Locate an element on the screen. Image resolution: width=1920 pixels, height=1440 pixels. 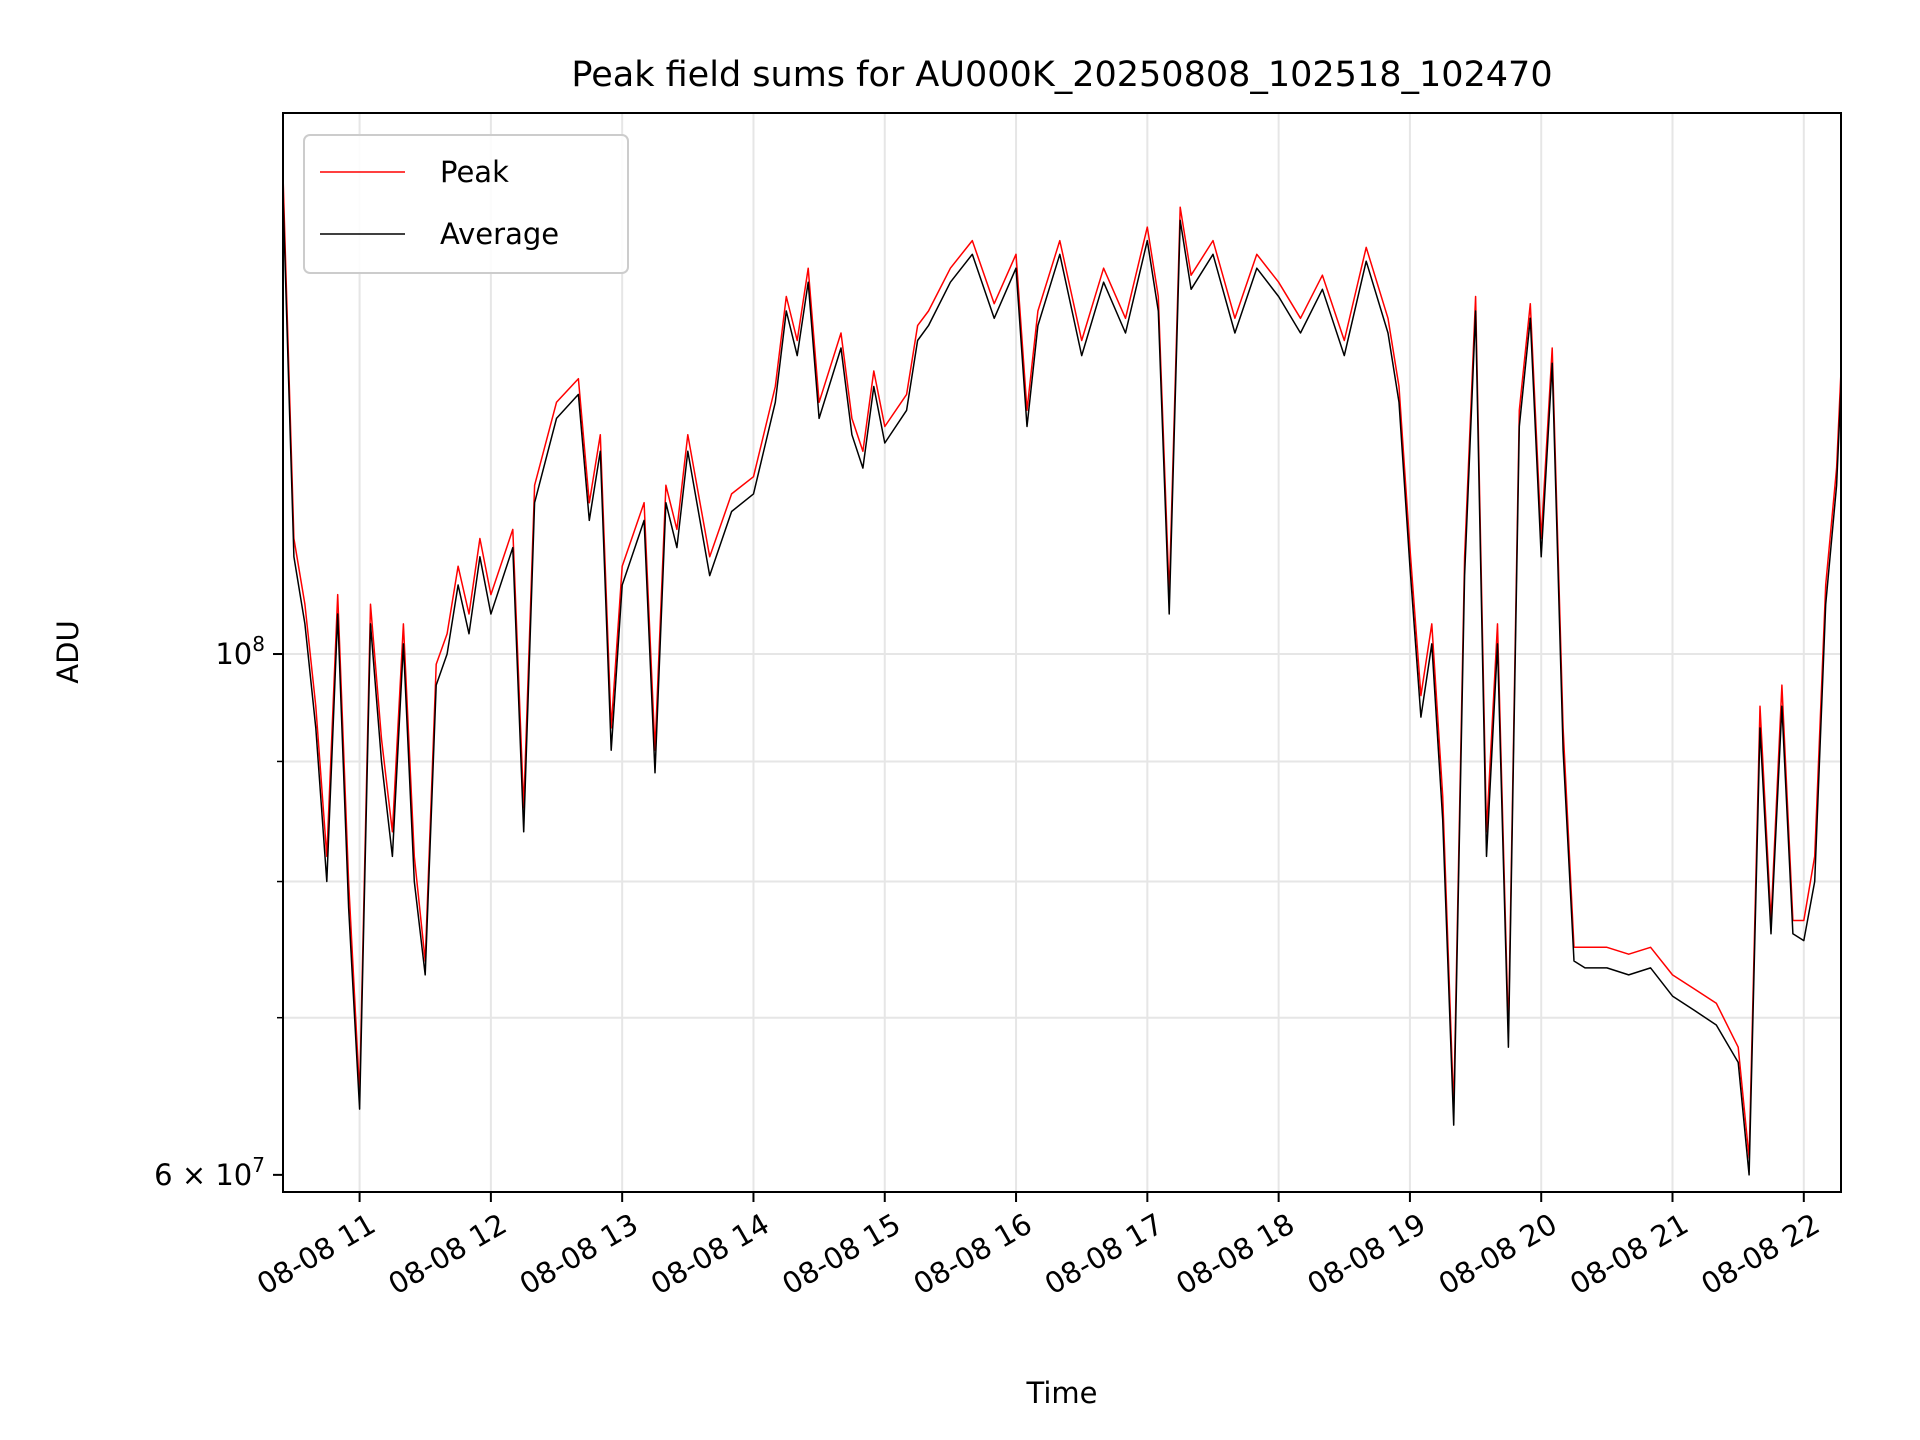
y-tick-prefix: 6 × is located at coordinates (184, 1175).